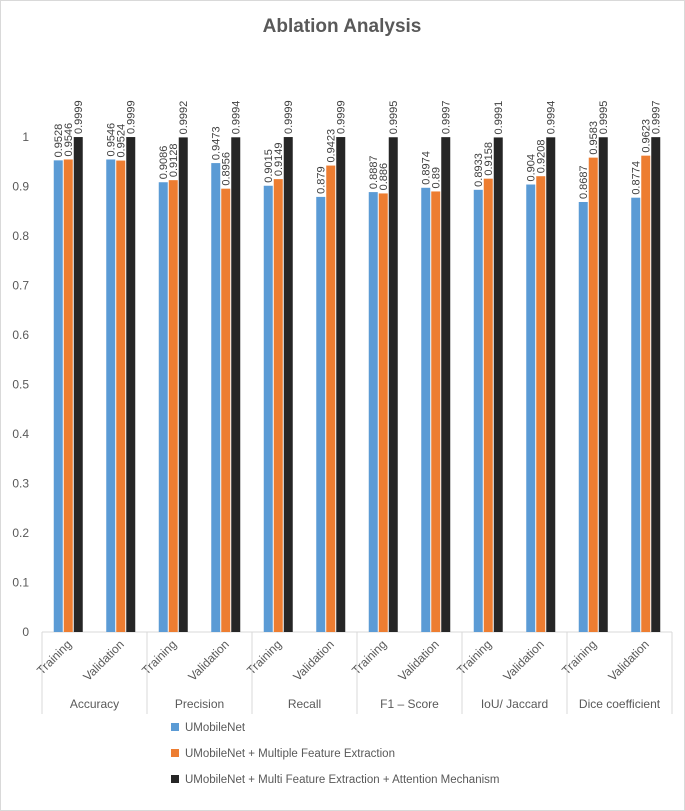 Image resolution: width=685 pixels, height=811 pixels. Describe the element at coordinates (427, 168) in the screenshot. I see `data-label: 0.8974` at that location.